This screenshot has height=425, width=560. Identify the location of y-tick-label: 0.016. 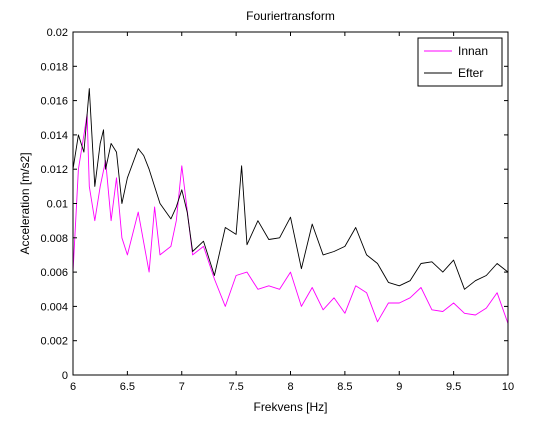
(54, 102).